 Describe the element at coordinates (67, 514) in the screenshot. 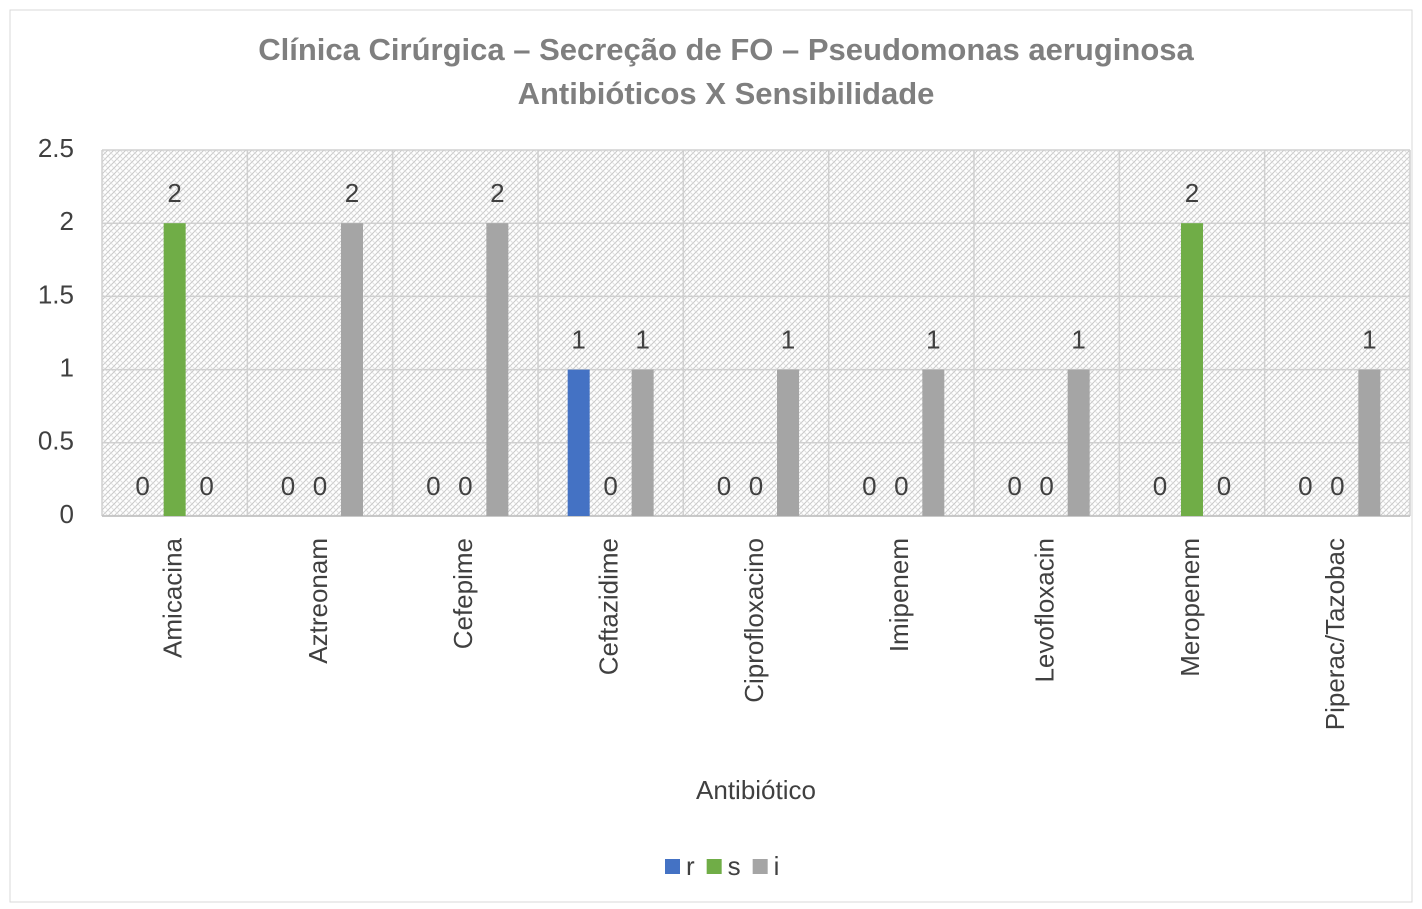

I see `y-tick-label: 0` at that location.